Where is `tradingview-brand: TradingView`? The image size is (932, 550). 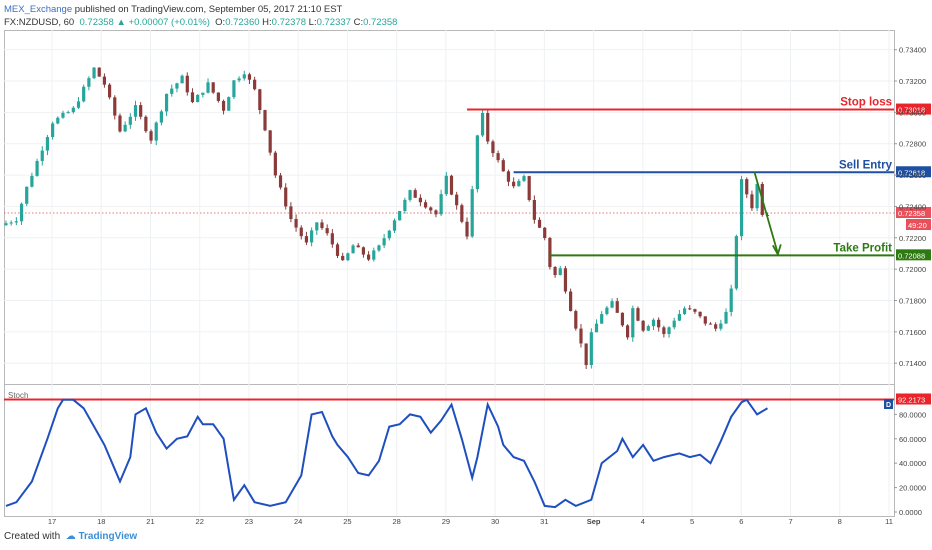 tradingview-brand: TradingView is located at coordinates (108, 536).